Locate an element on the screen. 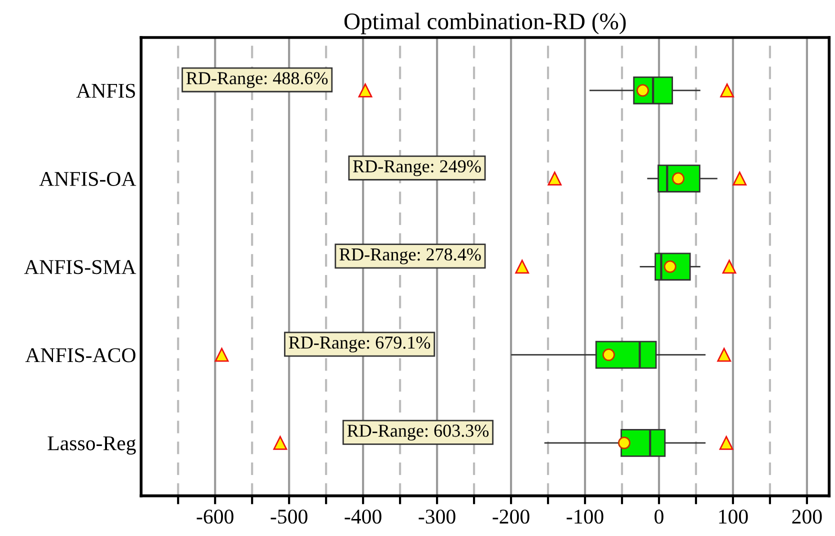  x-tick-label: -400 is located at coordinates (363, 517).